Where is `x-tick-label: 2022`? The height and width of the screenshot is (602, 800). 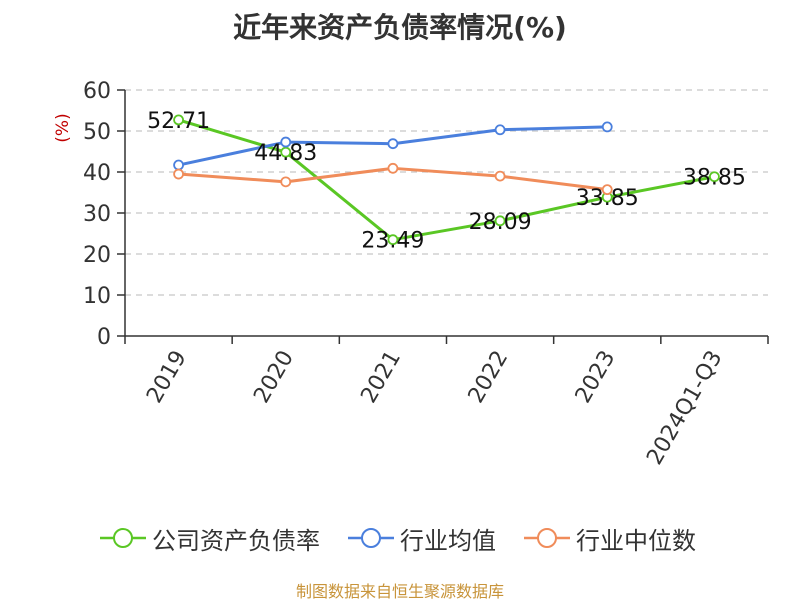 x-tick-label: 2022 is located at coordinates (489, 377).